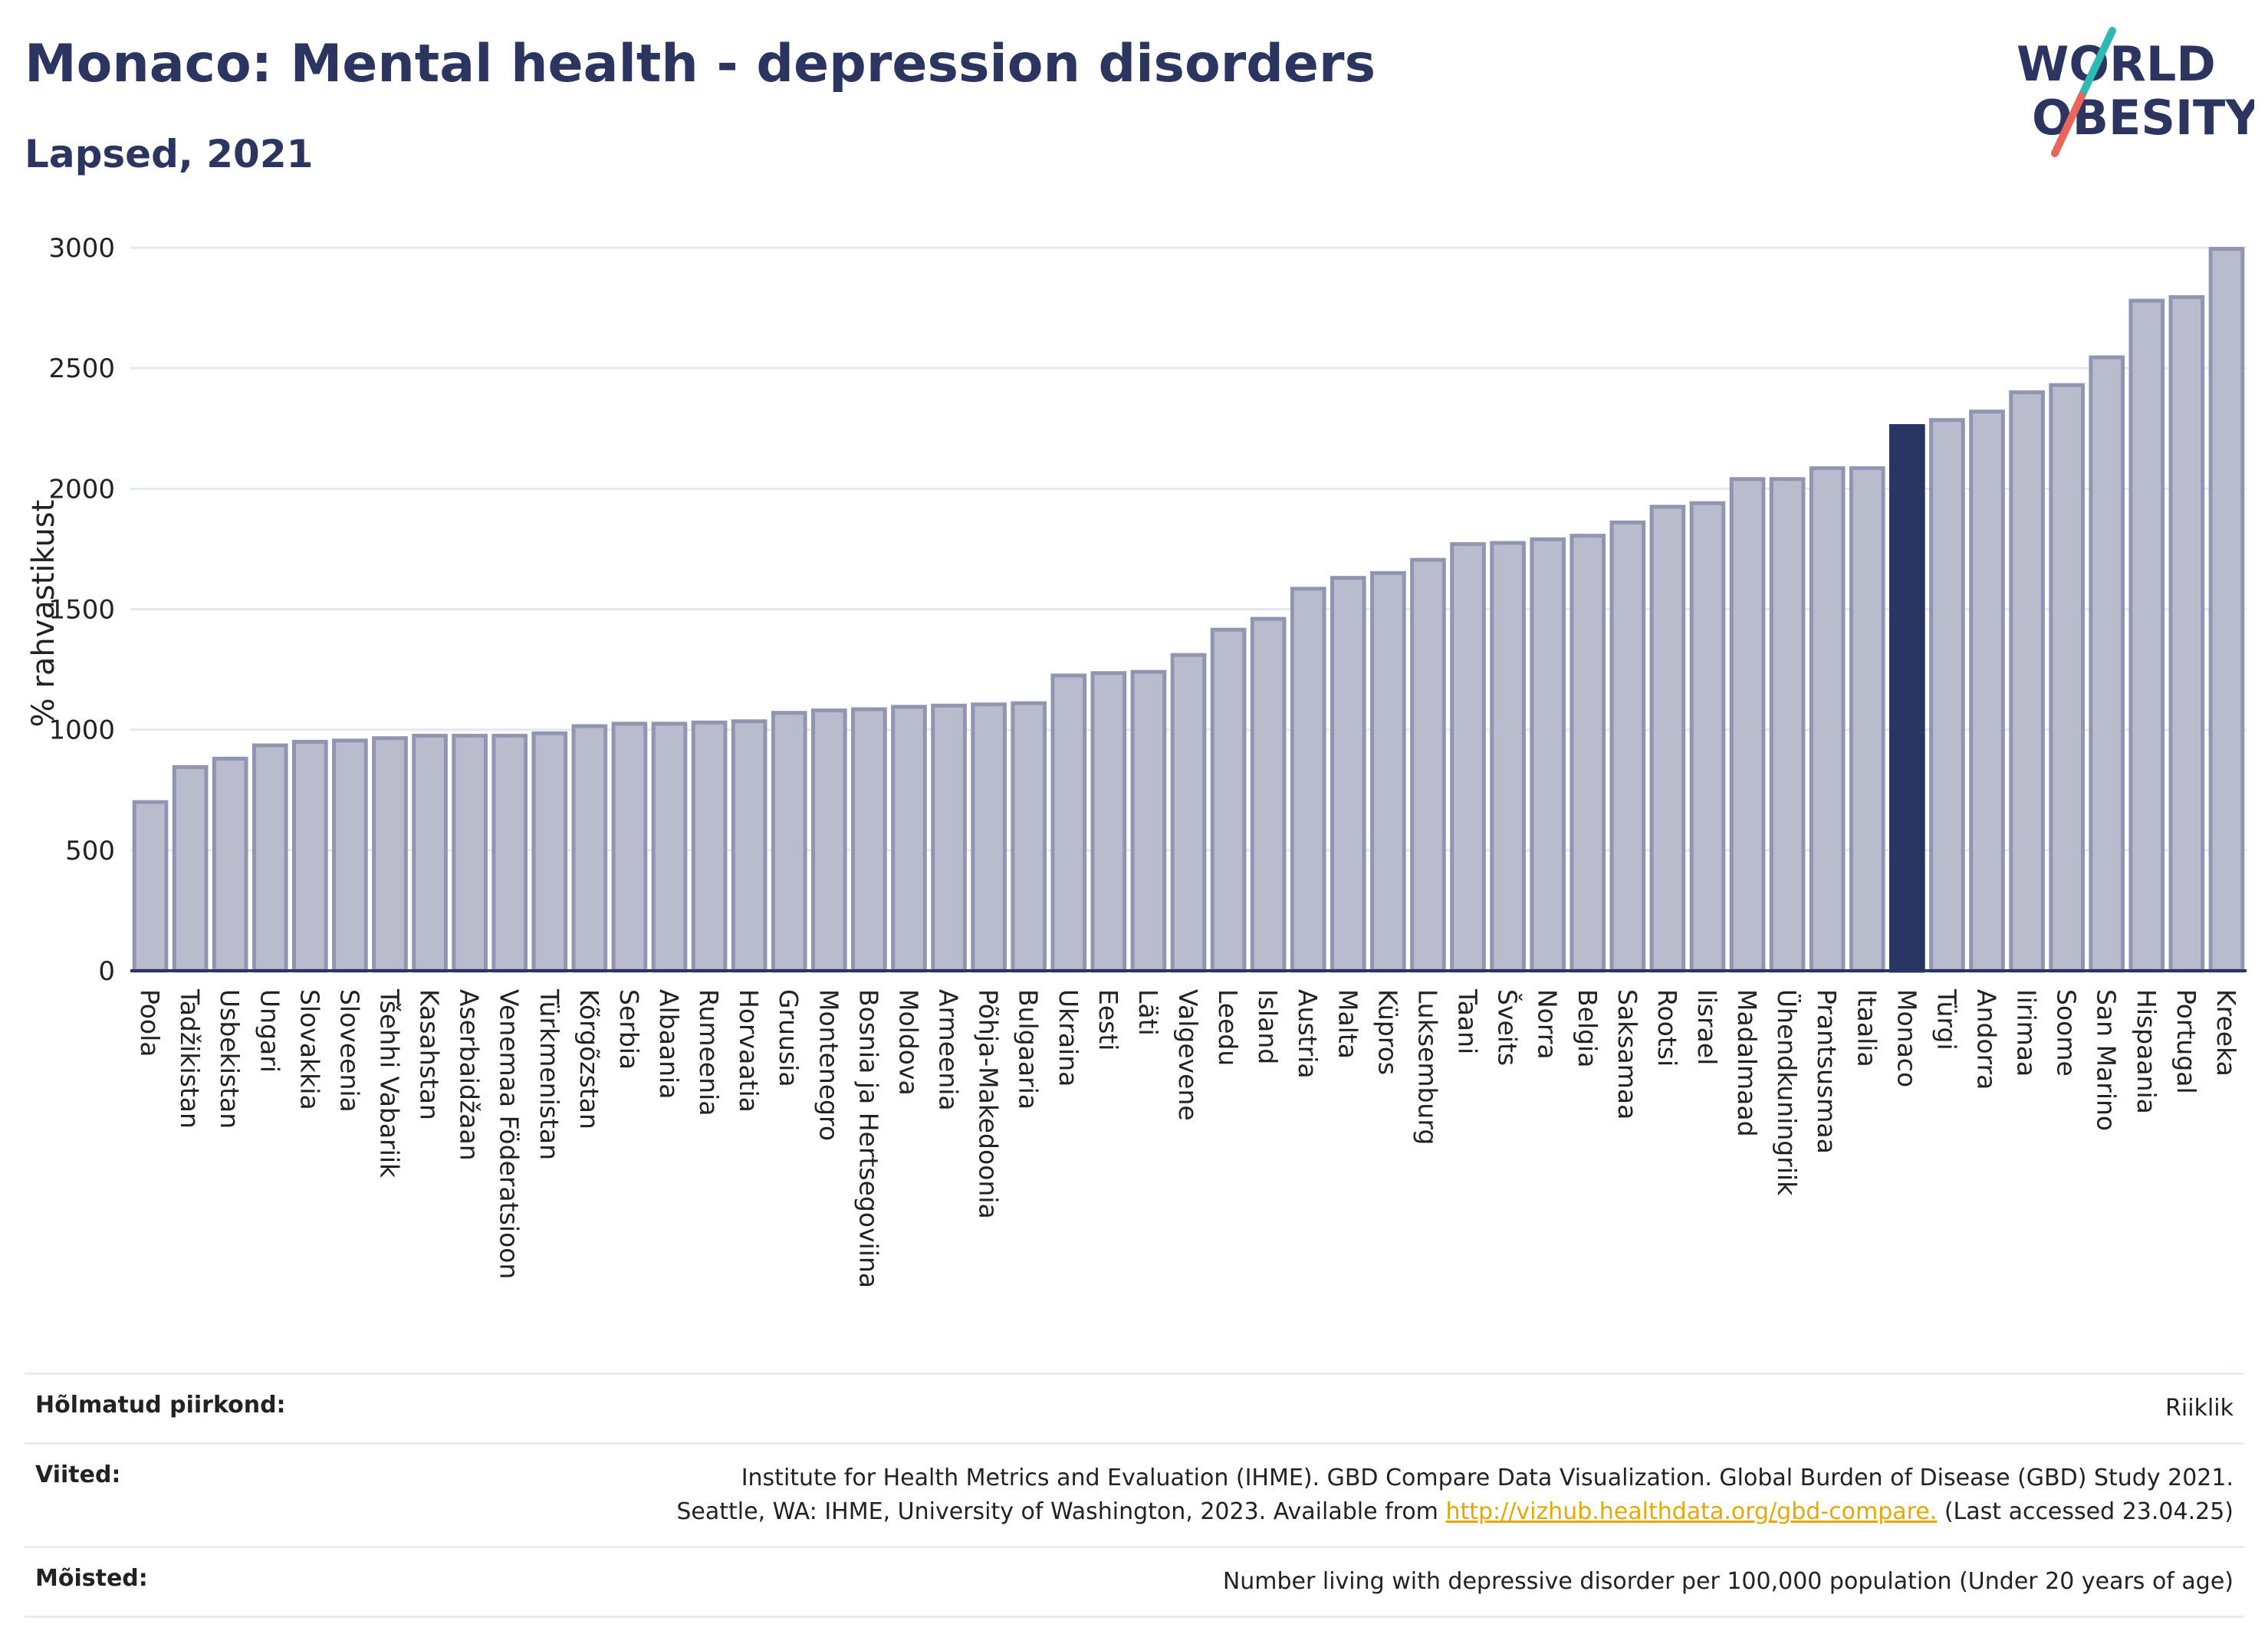 Image resolution: width=2268 pixels, height=1634 pixels. What do you see at coordinates (789, 1038) in the screenshot?
I see `x-tick-label: Gruusia` at bounding box center [789, 1038].